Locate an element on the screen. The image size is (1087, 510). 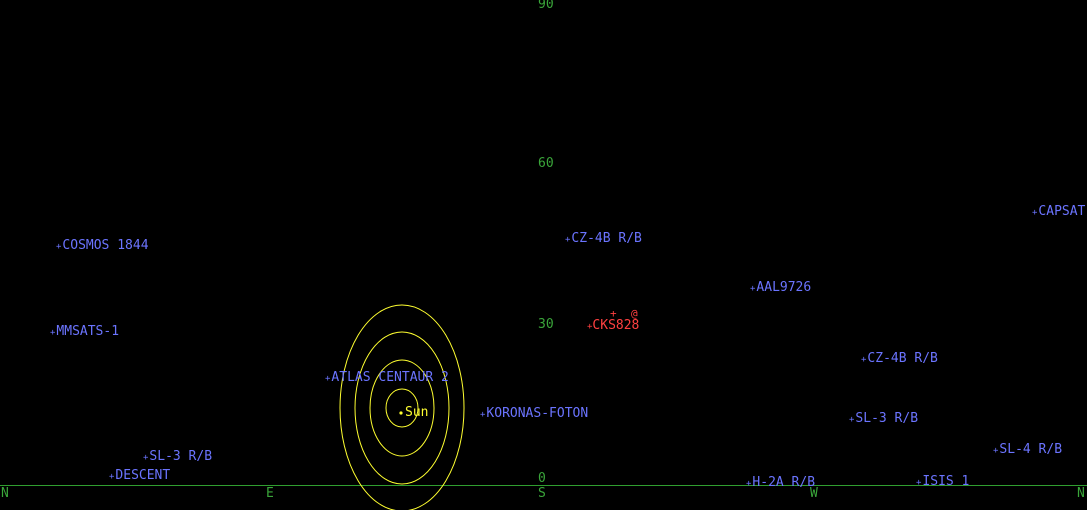
direction-south: S is located at coordinates (542, 493).